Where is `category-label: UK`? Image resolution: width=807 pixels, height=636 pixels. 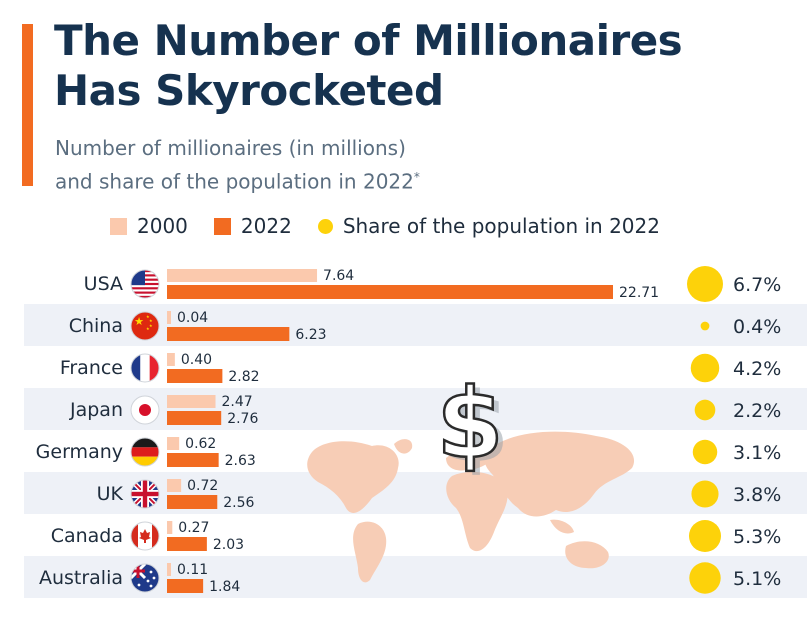 category-label: UK is located at coordinates (110, 494).